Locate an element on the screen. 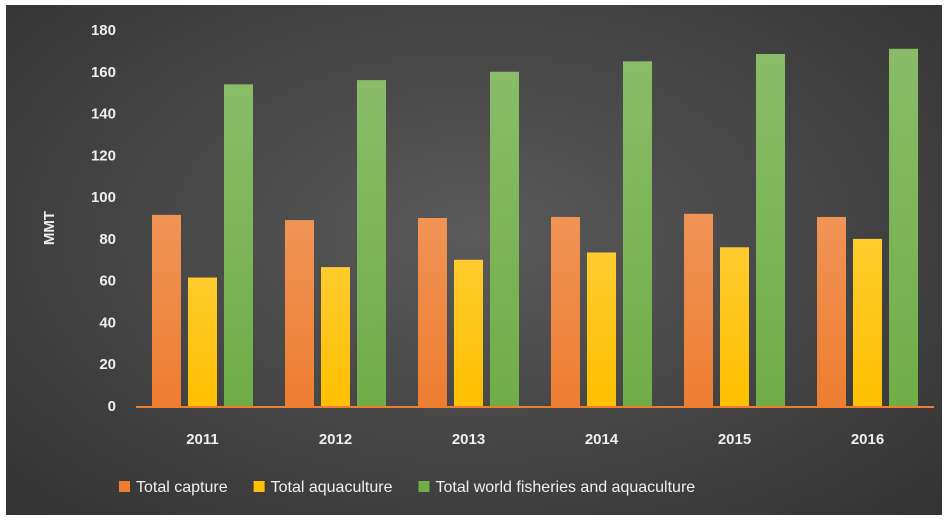 This screenshot has height=521, width=948. x-tick-label: 2014 is located at coordinates (602, 439).